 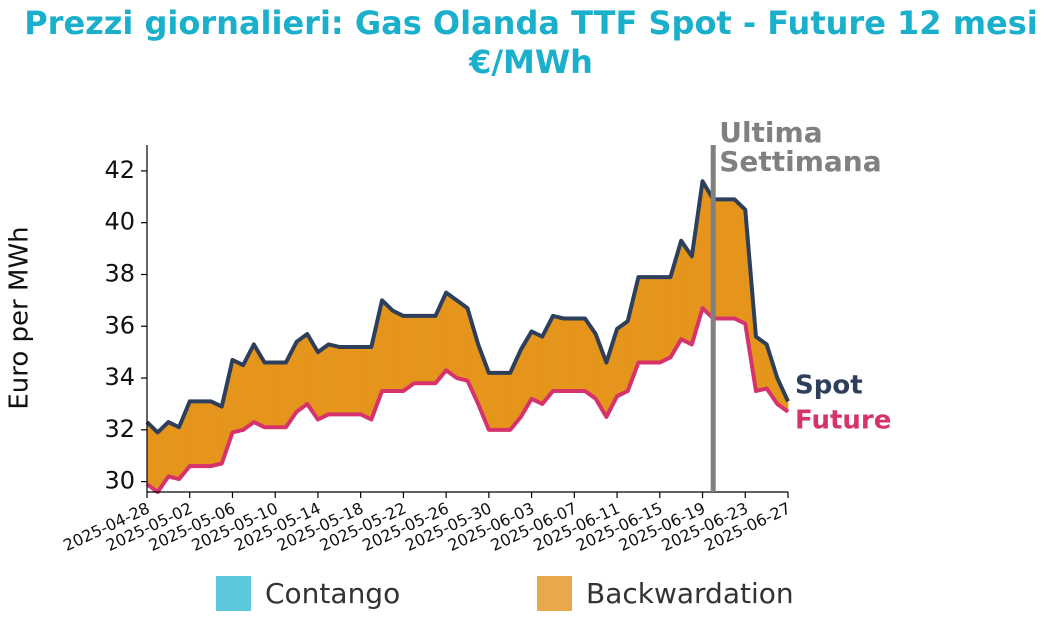 What do you see at coordinates (119, 325) in the screenshot?
I see `y-tick-label: 36` at bounding box center [119, 325].